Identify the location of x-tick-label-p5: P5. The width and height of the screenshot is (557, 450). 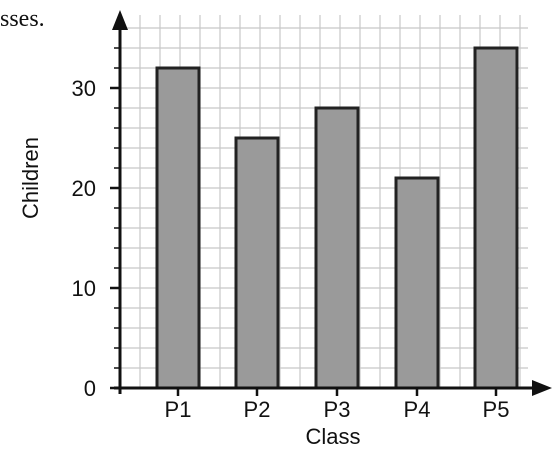
(496, 409).